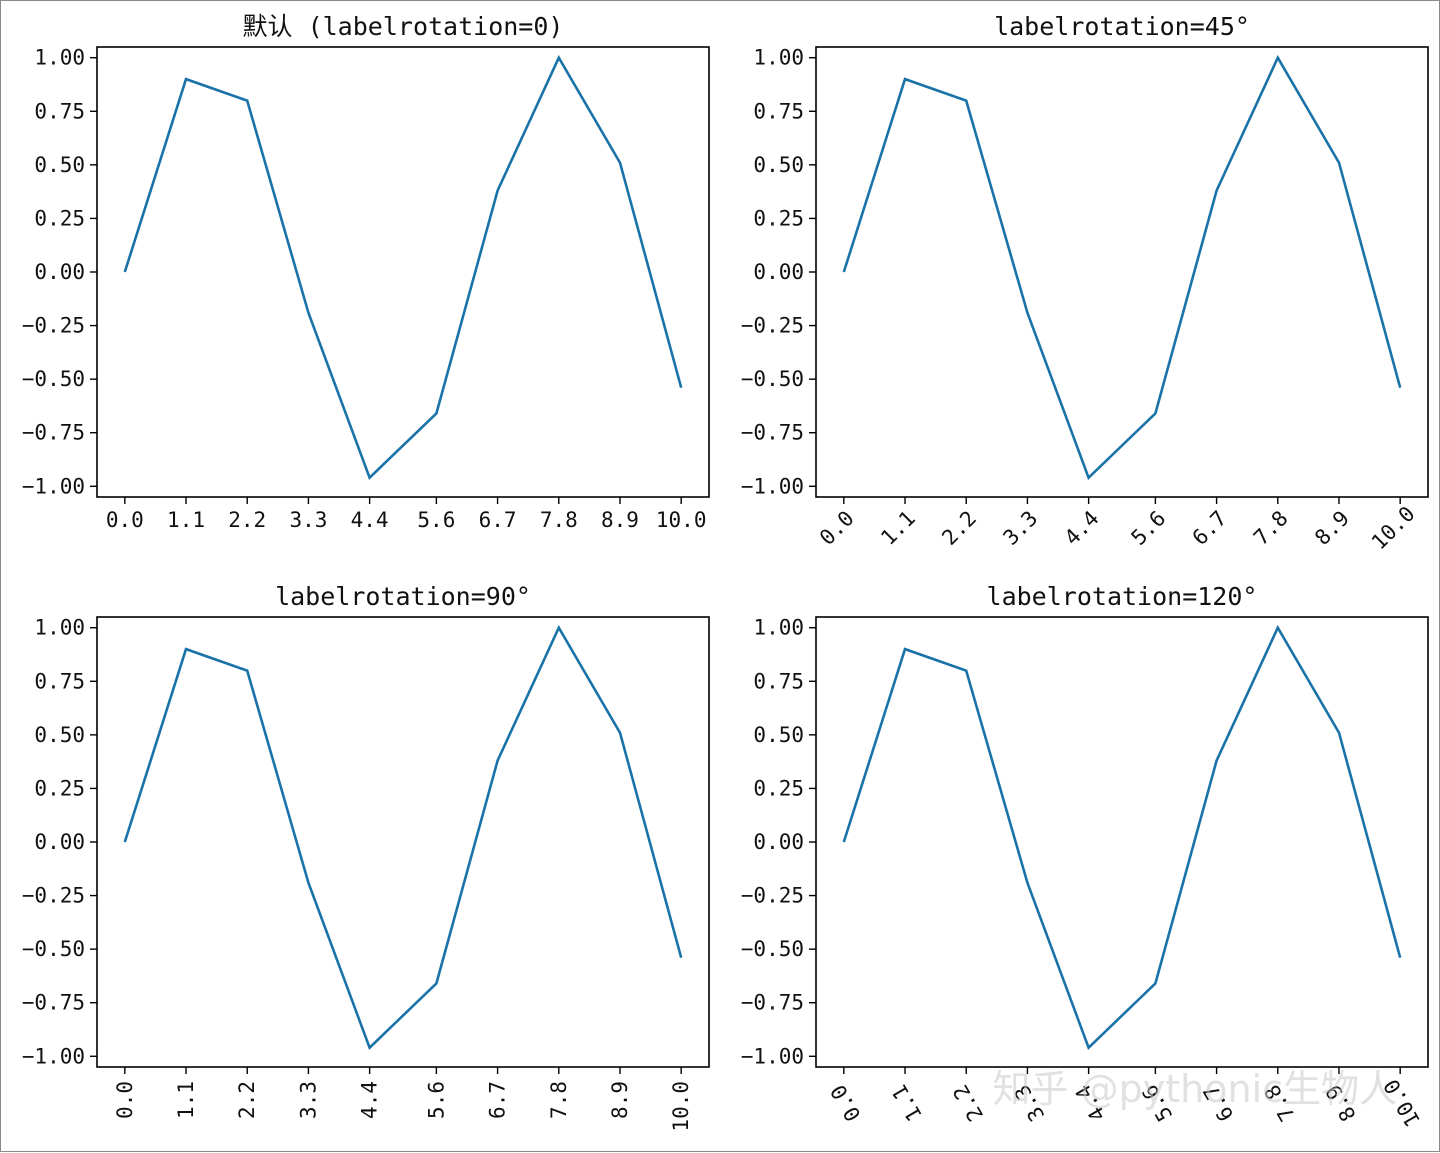 This screenshot has height=1153, width=1440. Describe the element at coordinates (403, 596) in the screenshot. I see `subplot-title: labelrotation=90°` at that location.